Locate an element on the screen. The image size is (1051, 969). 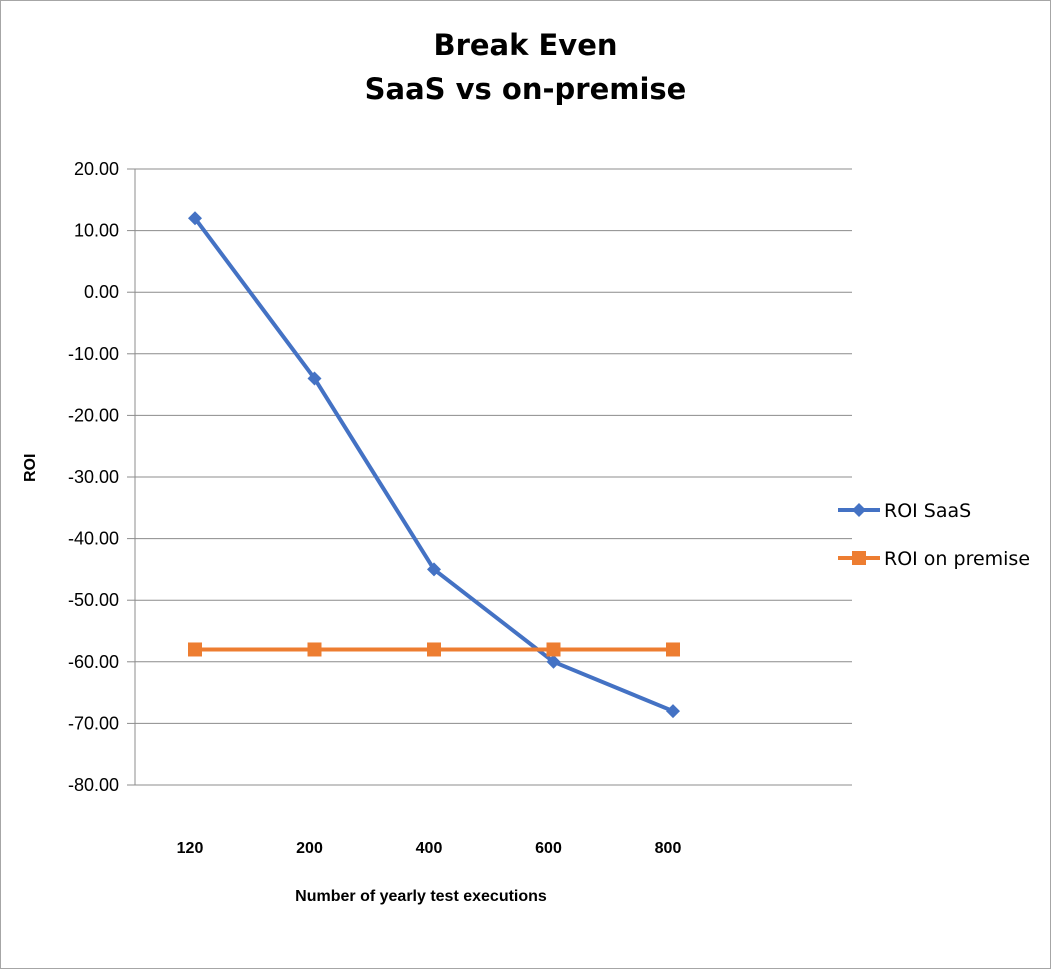
y-tick-label: -30.00 is located at coordinates (93, 477).